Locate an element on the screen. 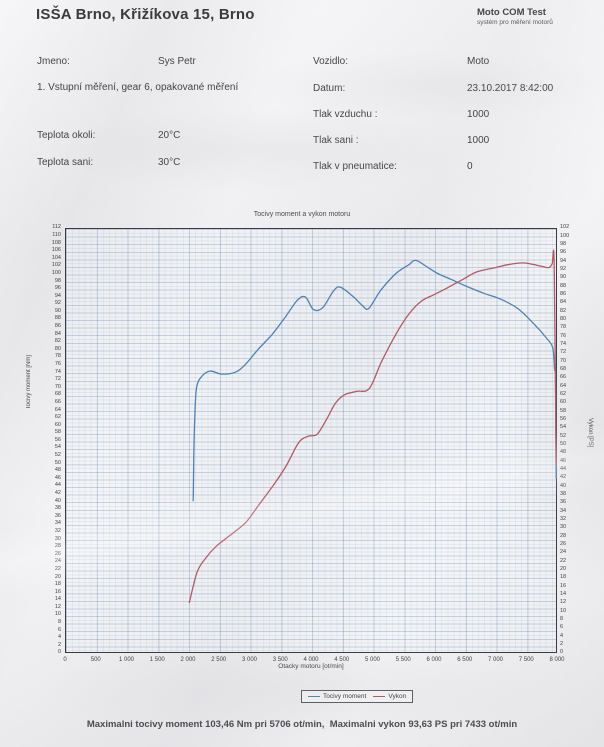 Image resolution: width=604 pixels, height=747 pixels. field-value: Moto is located at coordinates (478, 61).